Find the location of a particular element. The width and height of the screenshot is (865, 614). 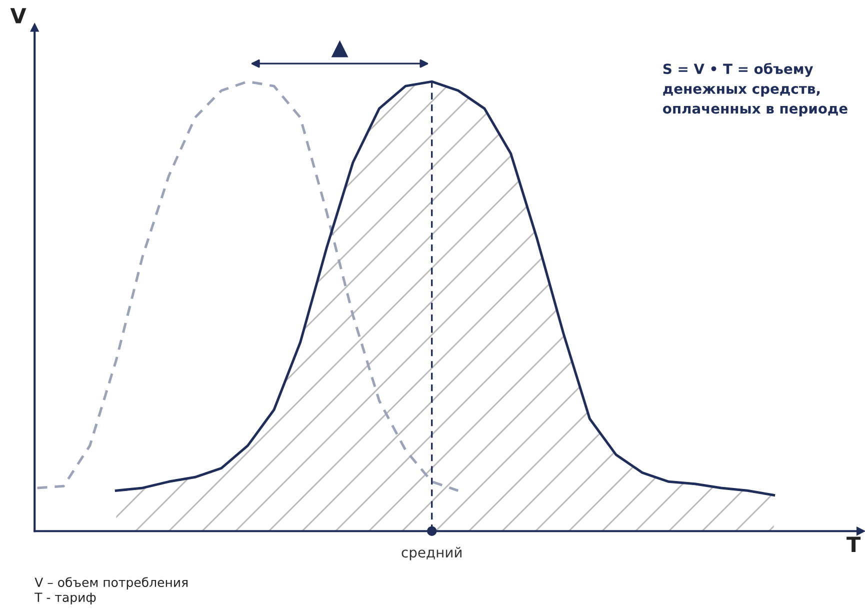

text: средний is located at coordinates (432, 553).